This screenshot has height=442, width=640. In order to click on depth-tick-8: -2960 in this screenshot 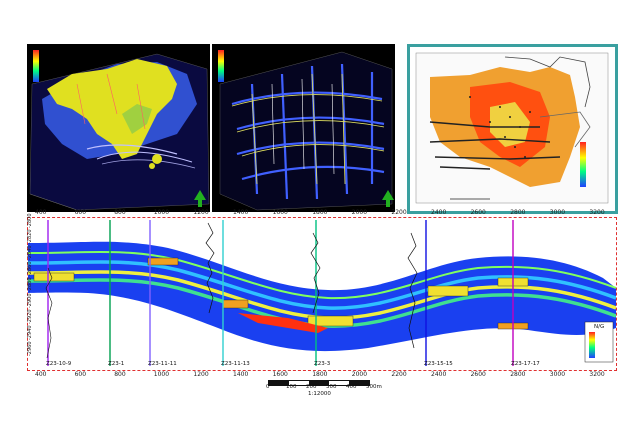, I will do `click(30, 348)`.